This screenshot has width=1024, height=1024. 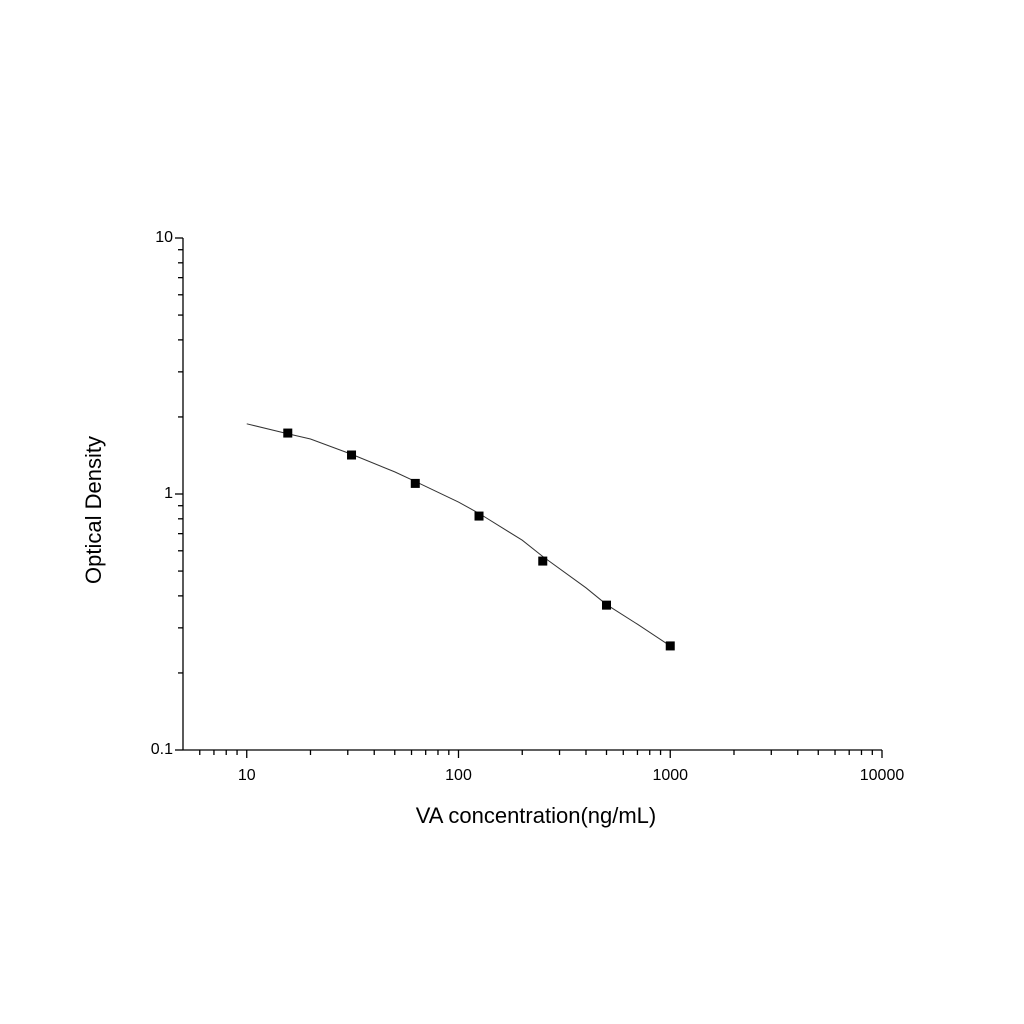 I want to click on fit-curve, so click(x=458, y=535).